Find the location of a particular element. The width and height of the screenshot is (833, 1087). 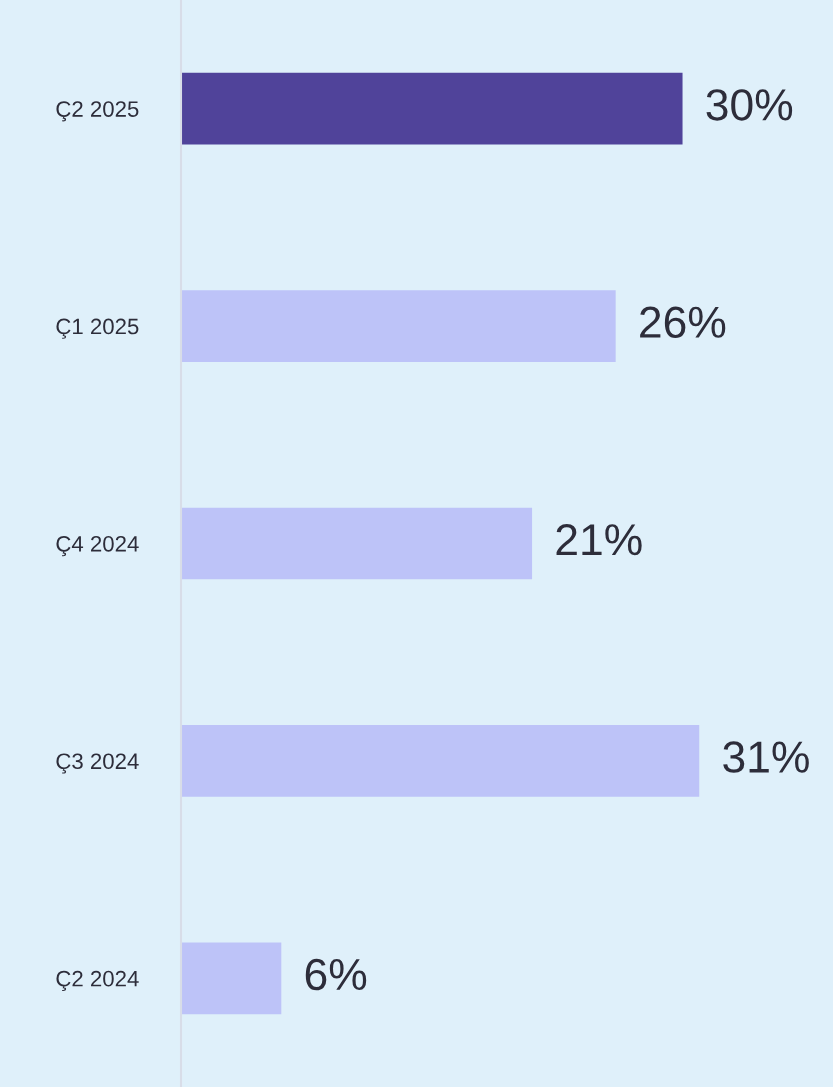

data-label: 21% is located at coordinates (599, 539).